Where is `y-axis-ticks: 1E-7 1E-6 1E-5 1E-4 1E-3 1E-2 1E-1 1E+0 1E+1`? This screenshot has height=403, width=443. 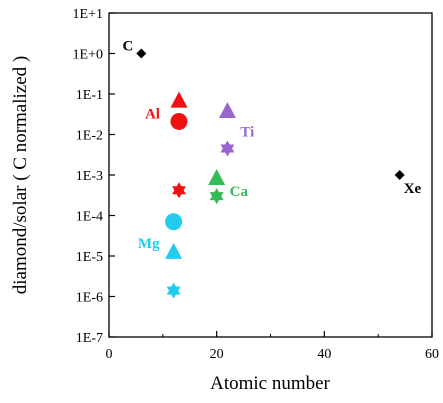 y-axis-ticks: 1E-7 1E-6 1E-5 1E-4 1E-3 1E-2 1E-1 1E+0 1E+1 is located at coordinates (94, 176).